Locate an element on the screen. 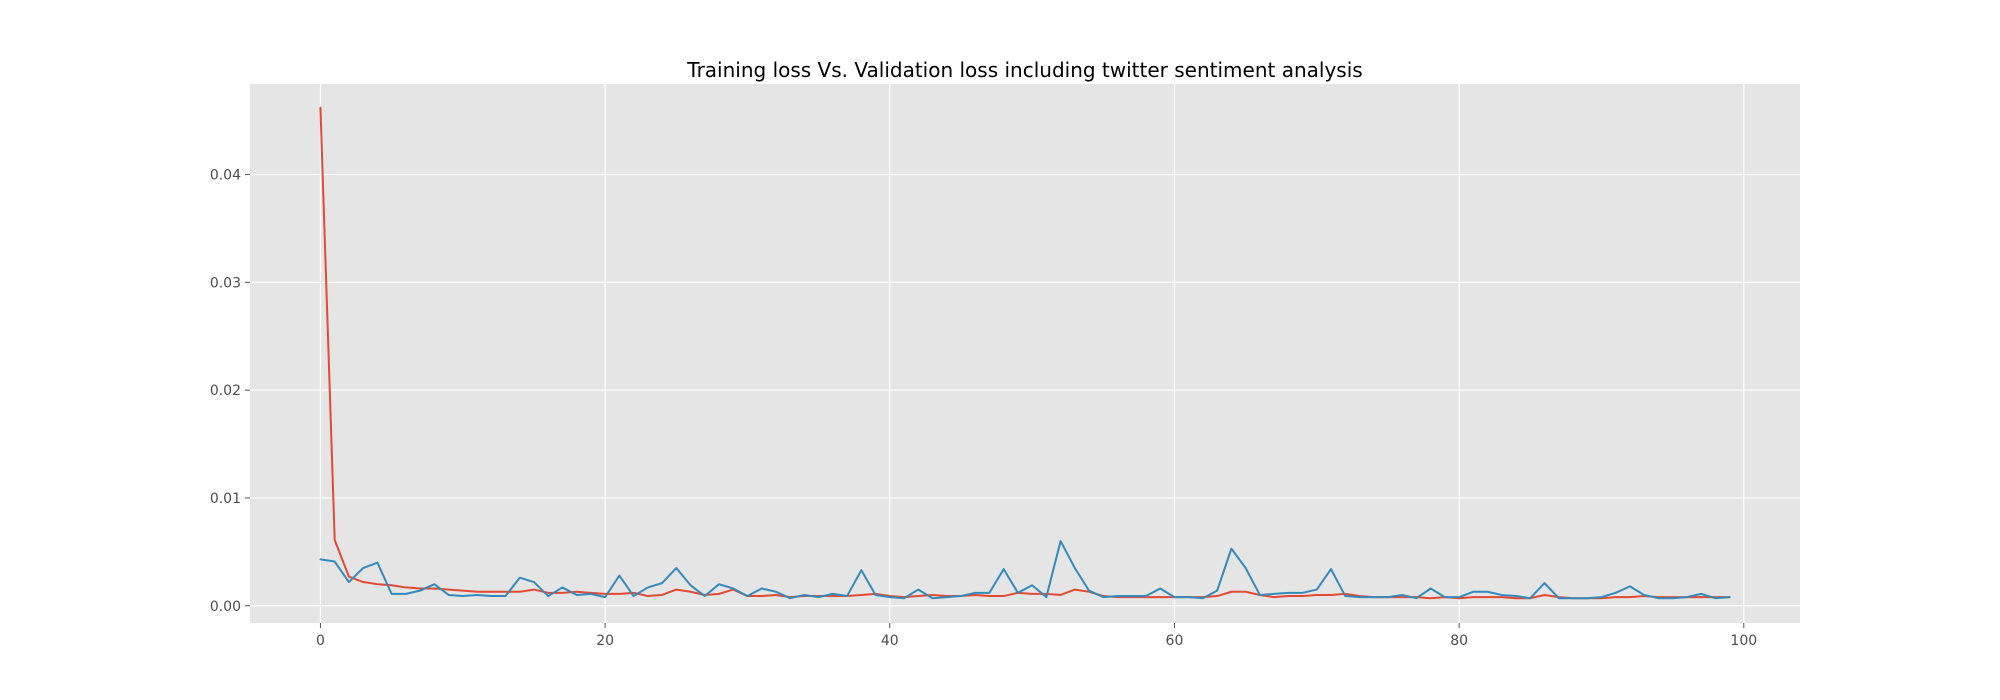  y-tick-label: 0.02 is located at coordinates (225, 391).